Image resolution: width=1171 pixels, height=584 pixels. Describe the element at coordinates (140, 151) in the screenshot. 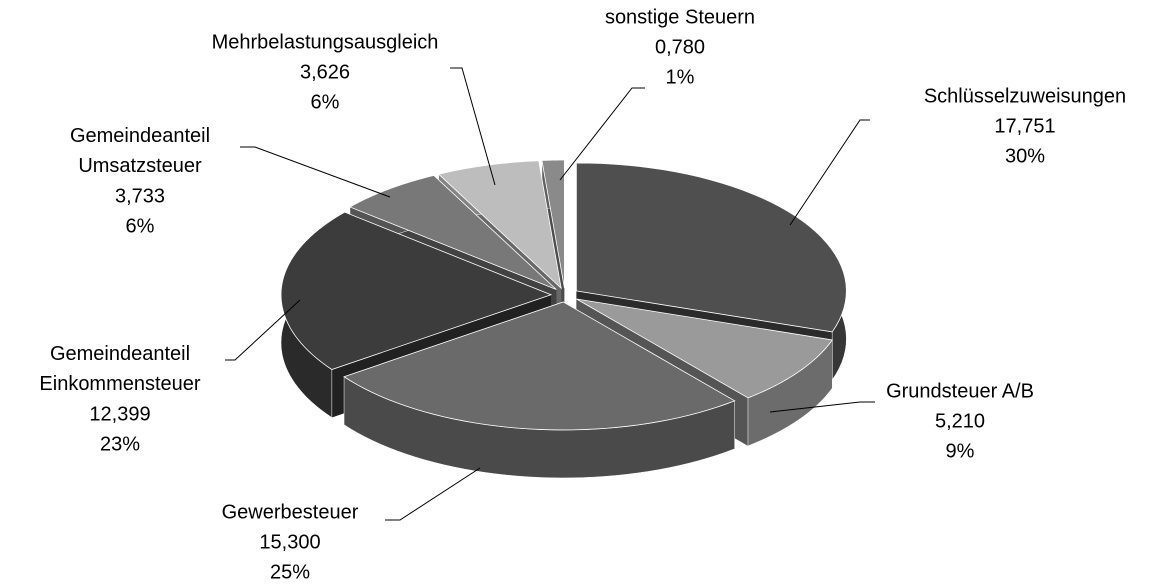

I see `category-label: Gemeindeanteil Umsatzsteuer` at that location.